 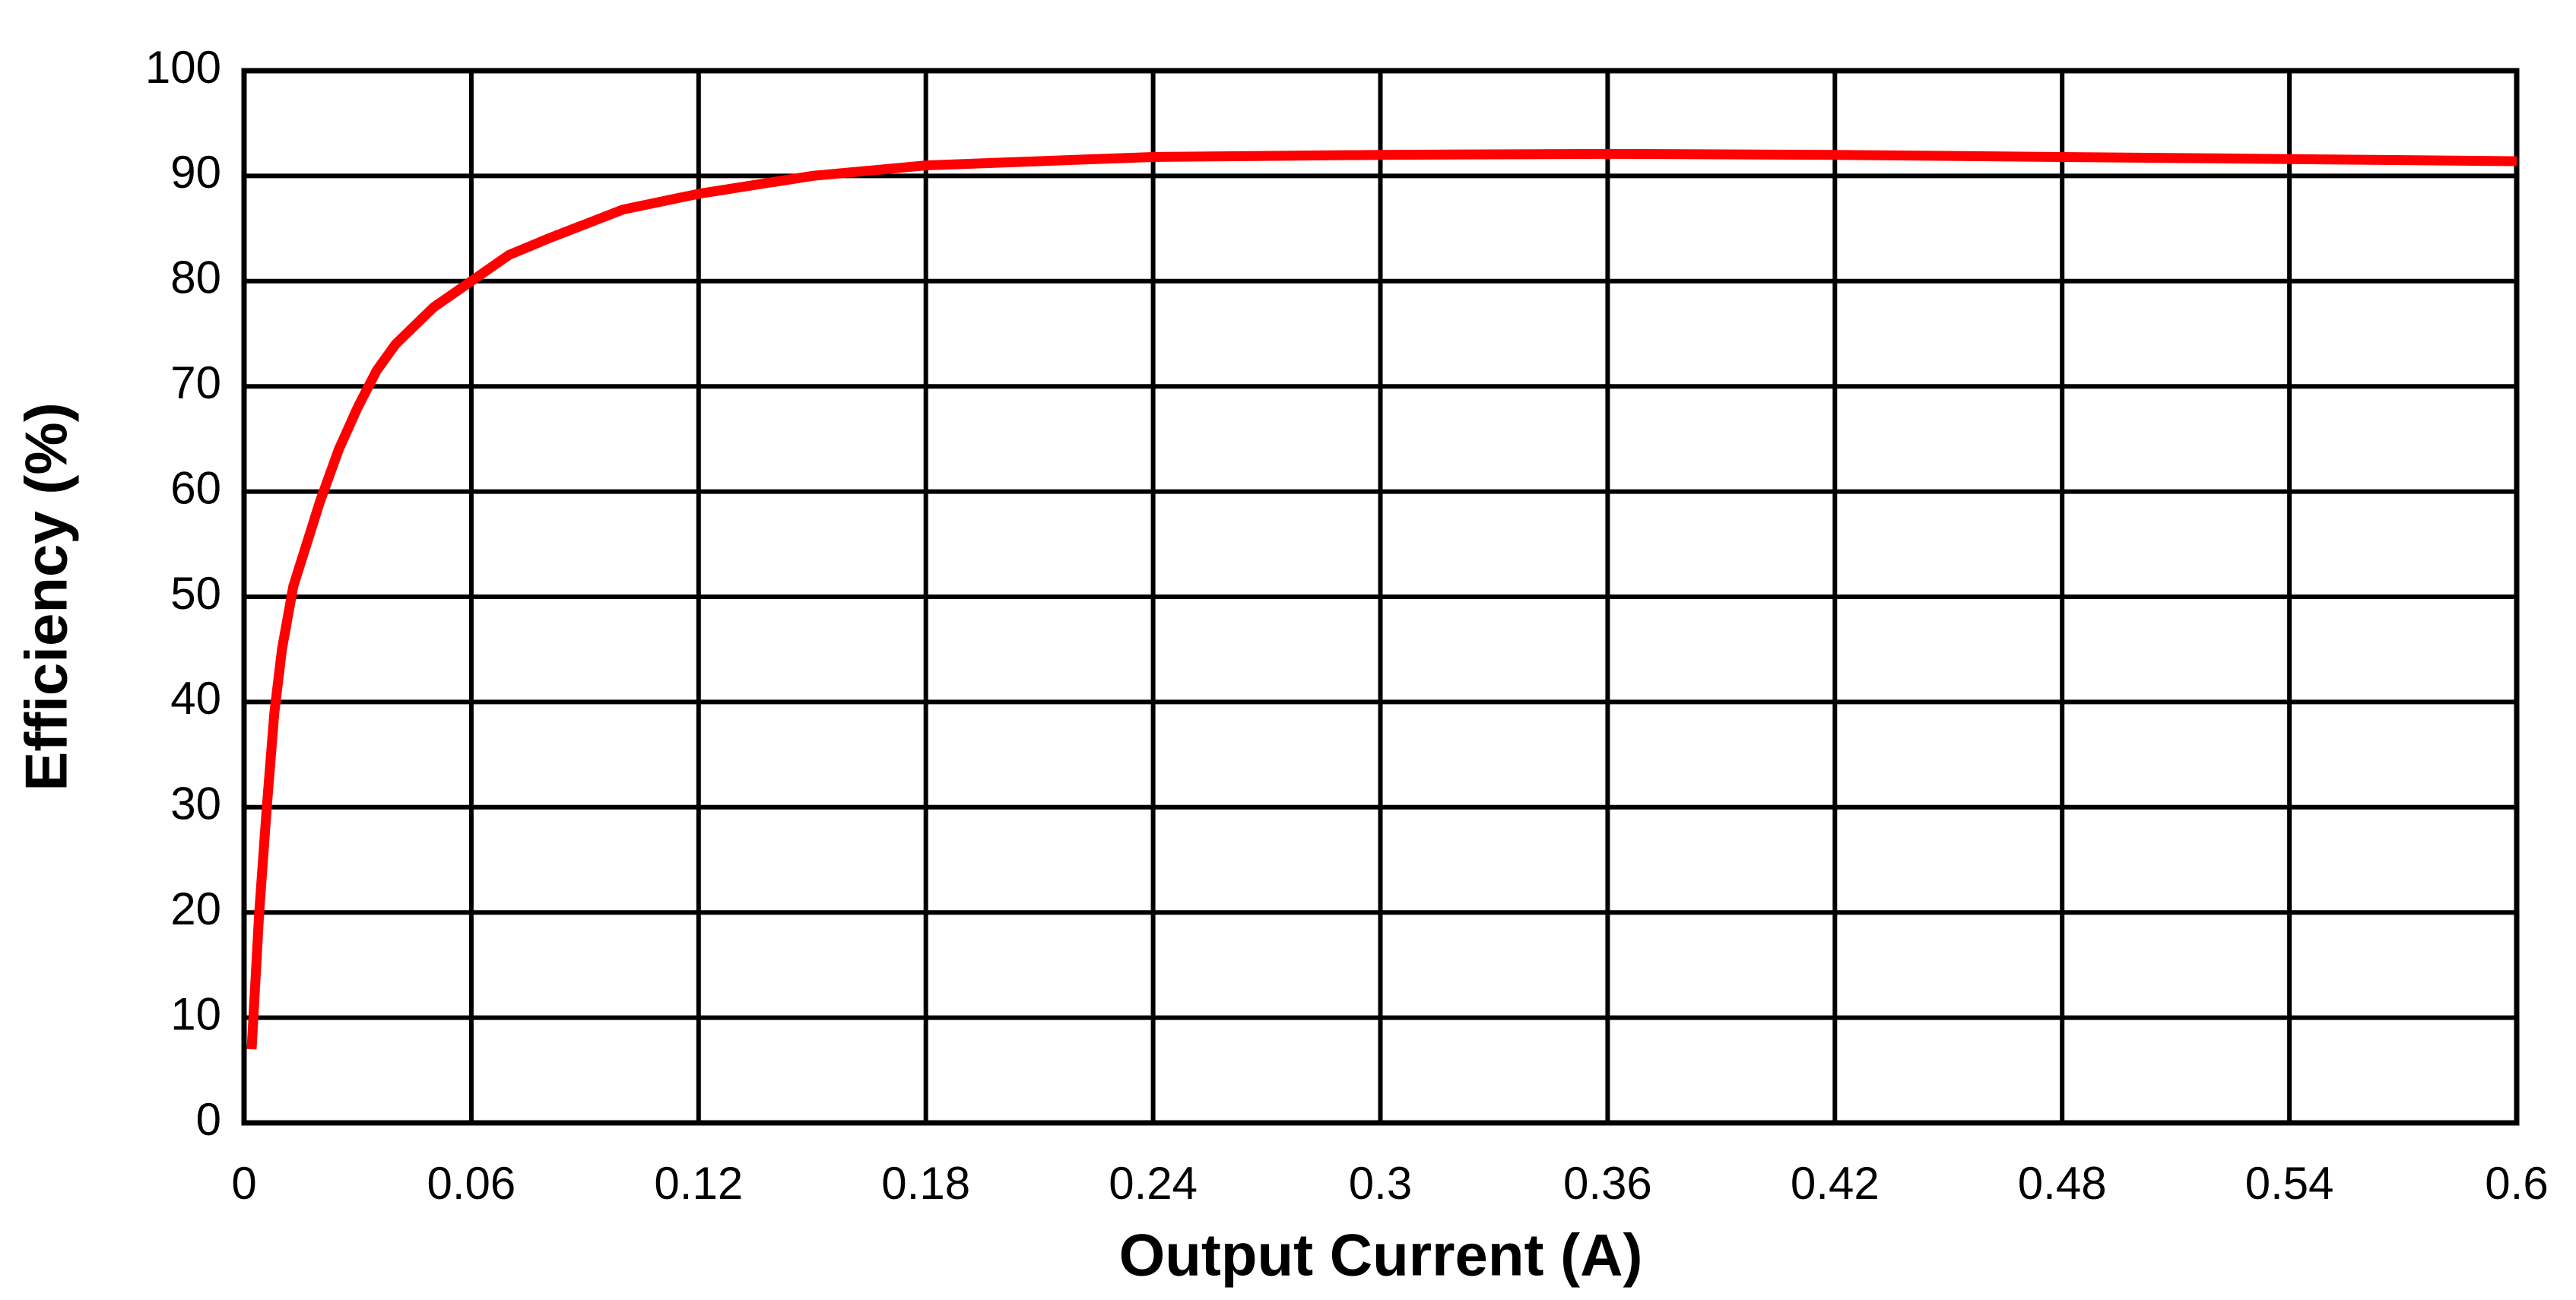 What do you see at coordinates (195, 172) in the screenshot?
I see `y-tick-label: 90` at bounding box center [195, 172].